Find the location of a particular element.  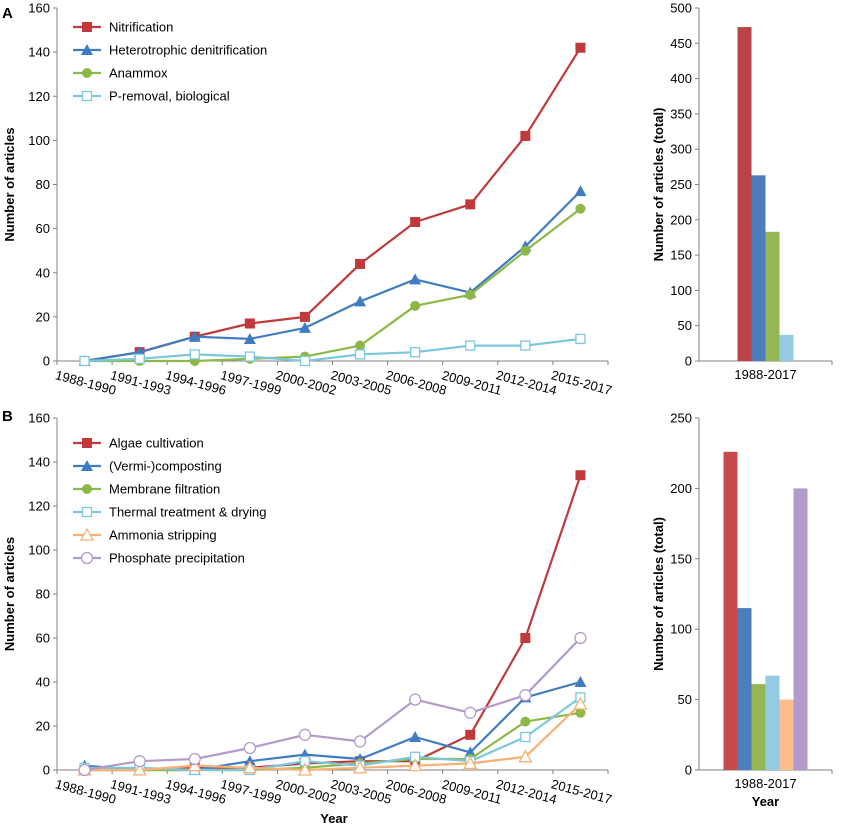

panel-b-x-tick-label: 1988-1990 is located at coordinates (86, 791).